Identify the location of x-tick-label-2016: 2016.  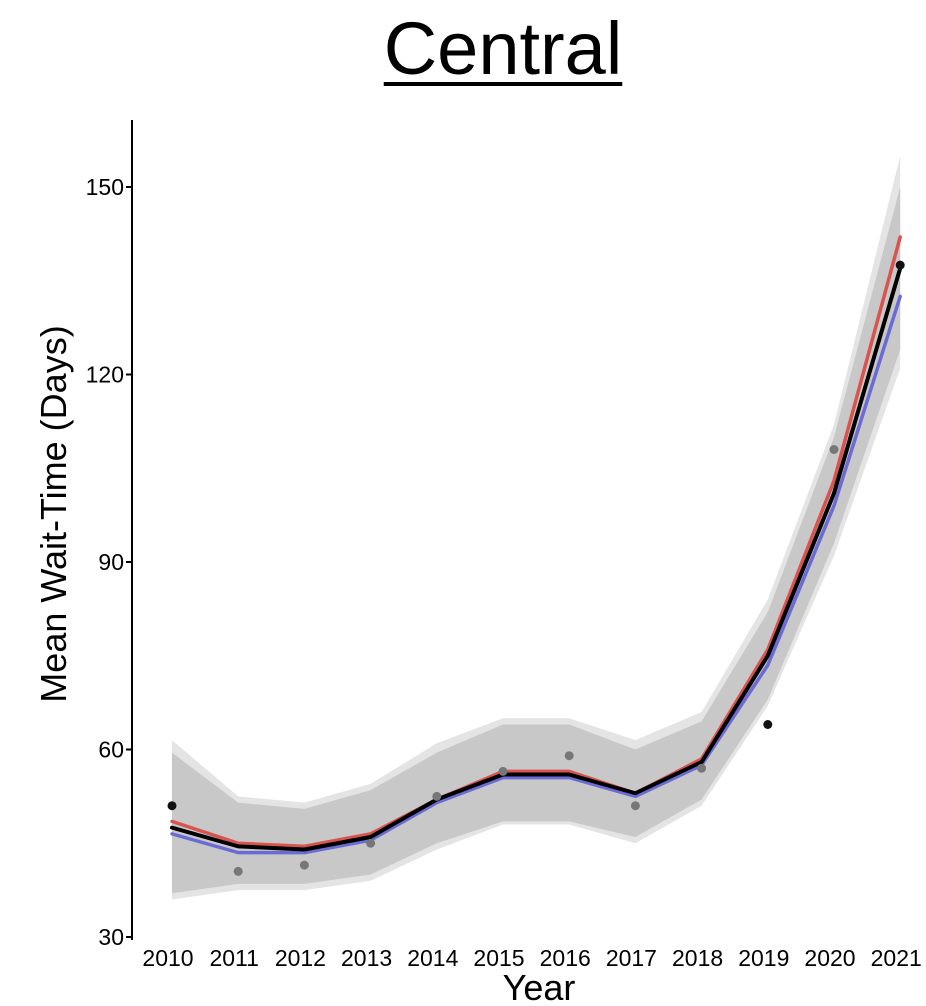
(565, 958).